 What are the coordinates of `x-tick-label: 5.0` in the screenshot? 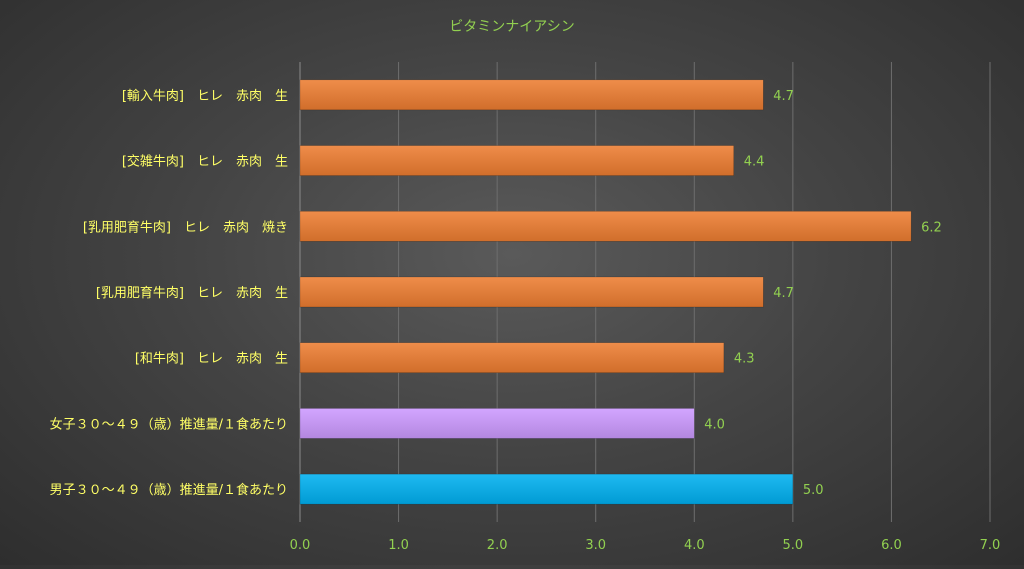 It's located at (793, 545).